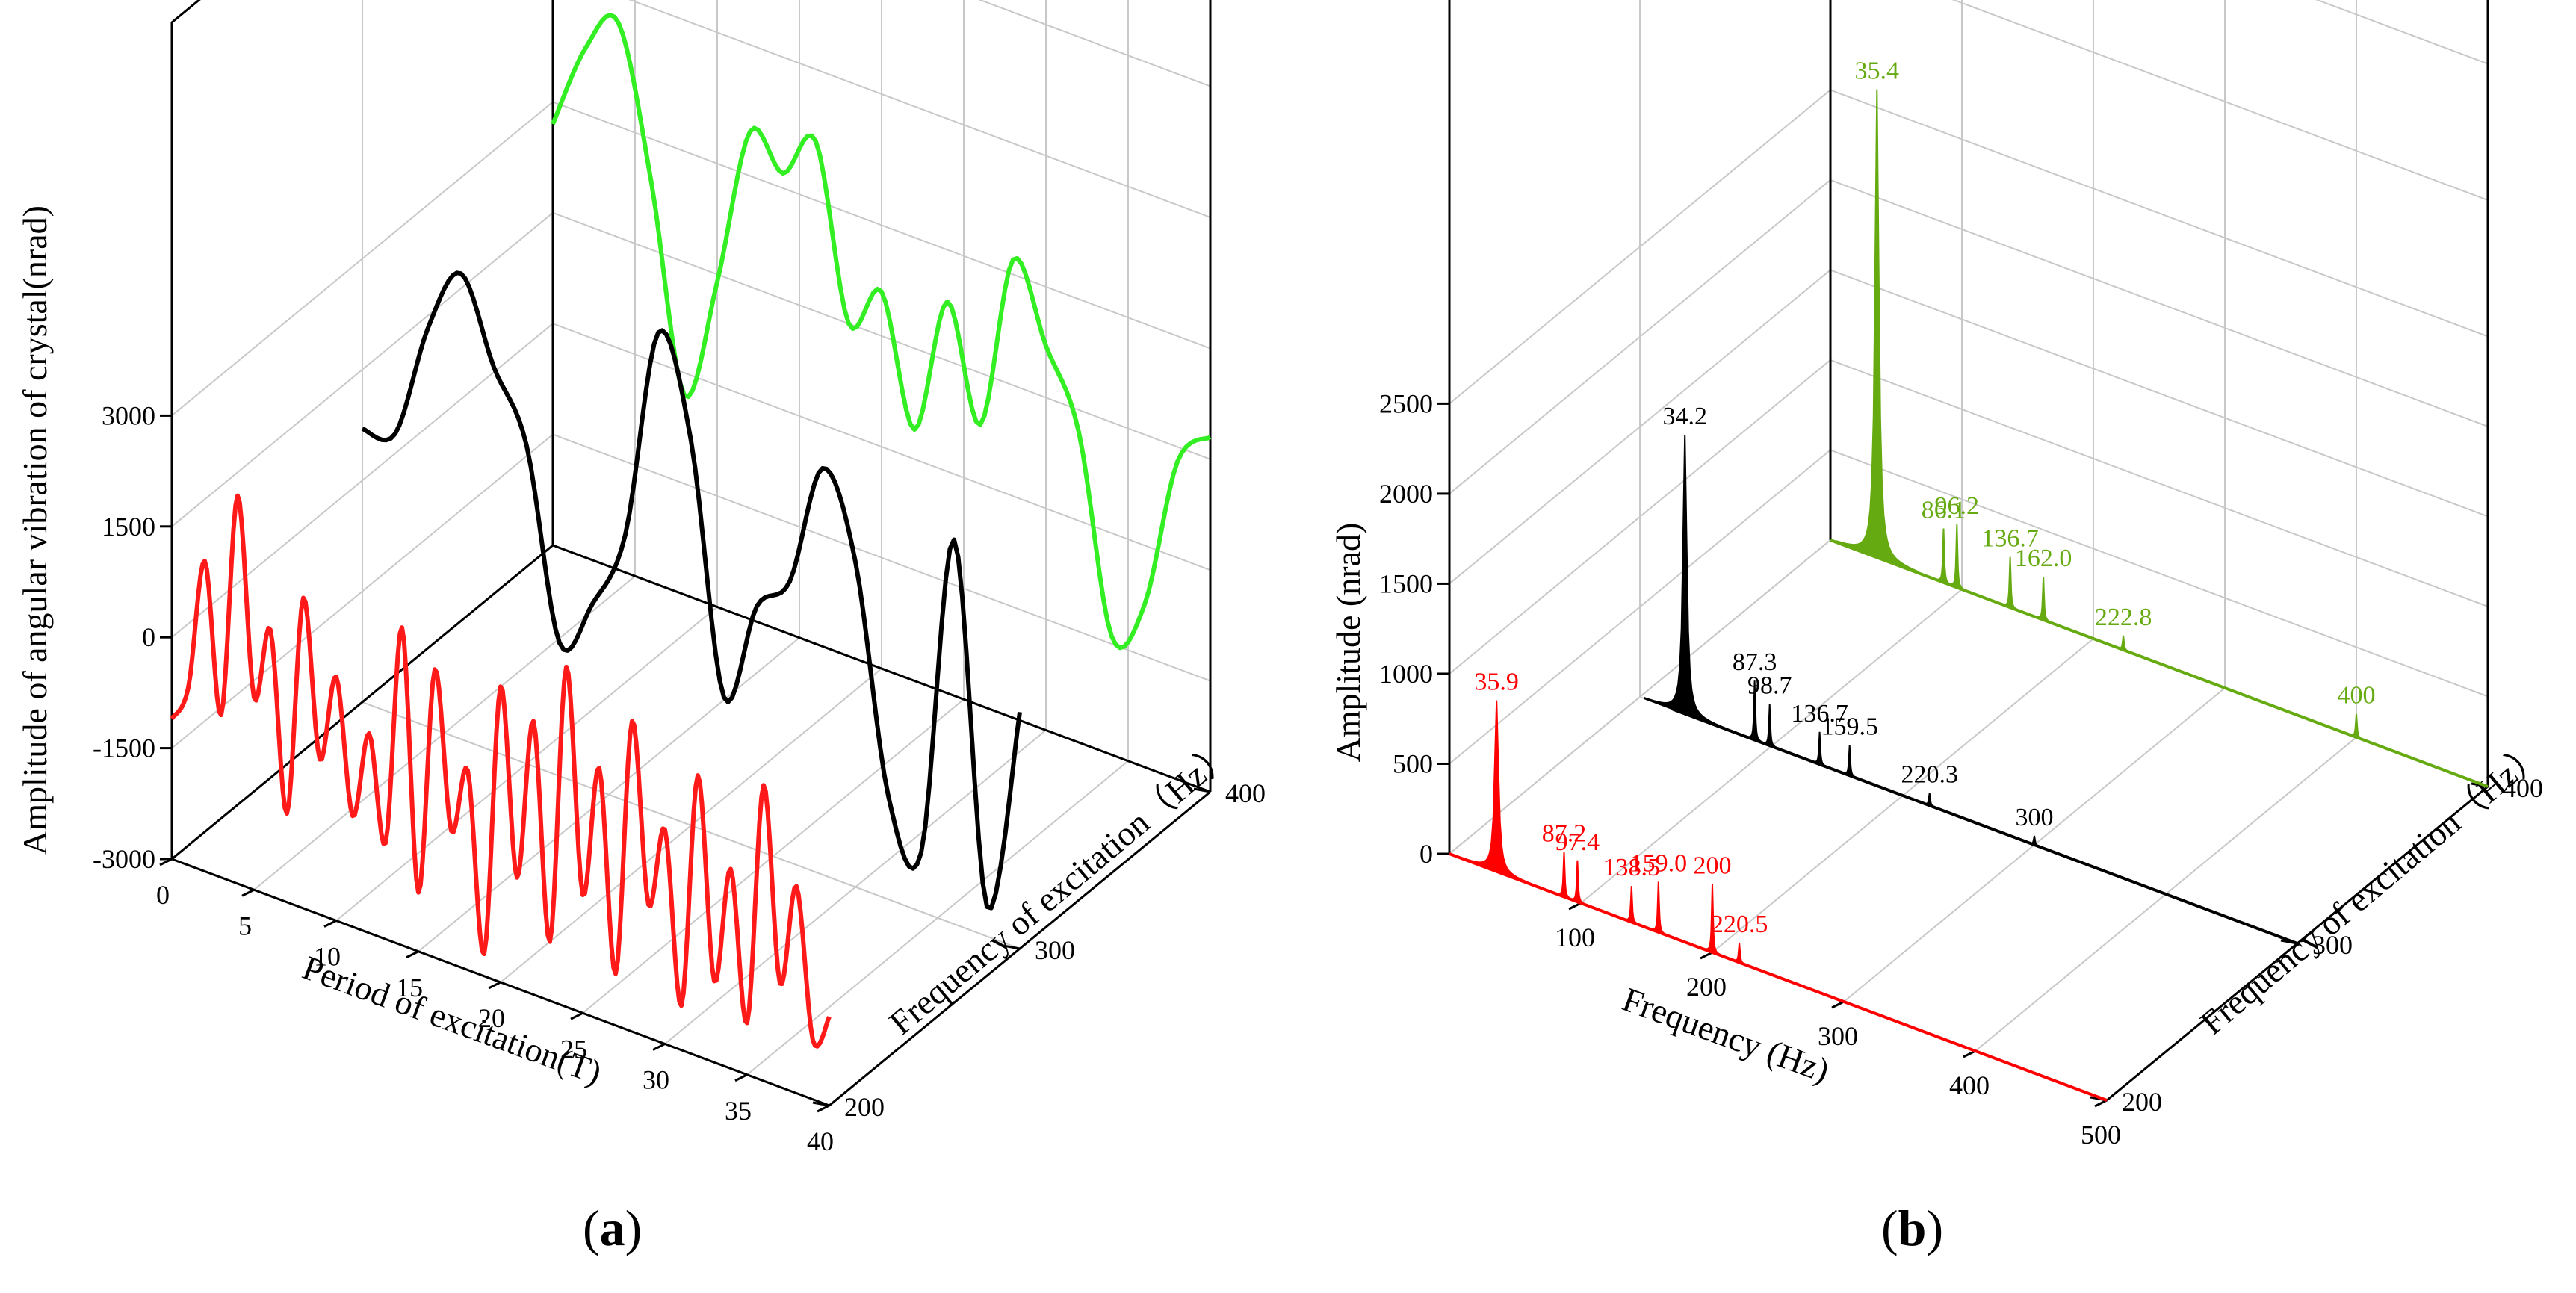  I want to click on chart-b-peak-label-300: 87.3, so click(1755, 662).